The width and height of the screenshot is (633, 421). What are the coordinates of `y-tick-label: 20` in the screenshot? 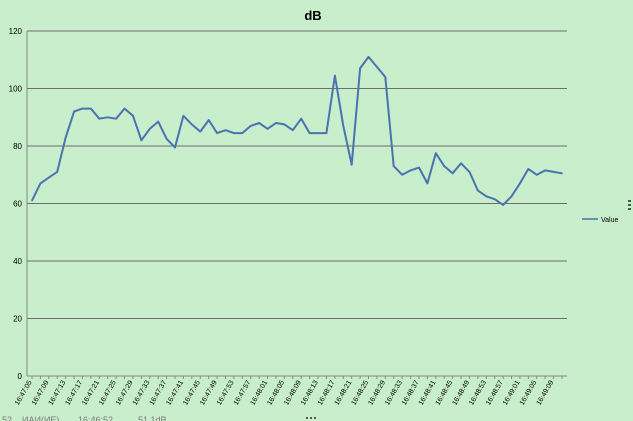 It's located at (17, 319).